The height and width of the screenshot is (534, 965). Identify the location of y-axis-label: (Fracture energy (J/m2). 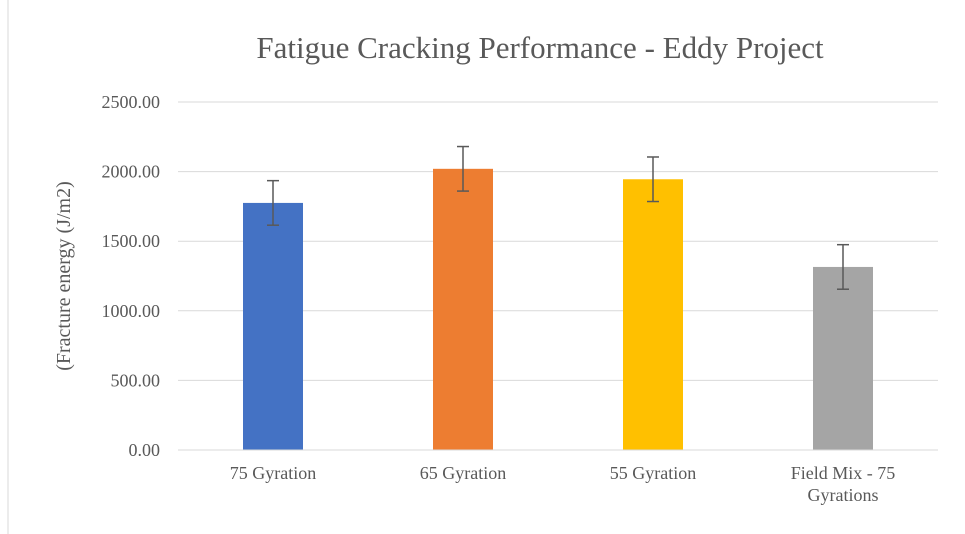
(64, 276).